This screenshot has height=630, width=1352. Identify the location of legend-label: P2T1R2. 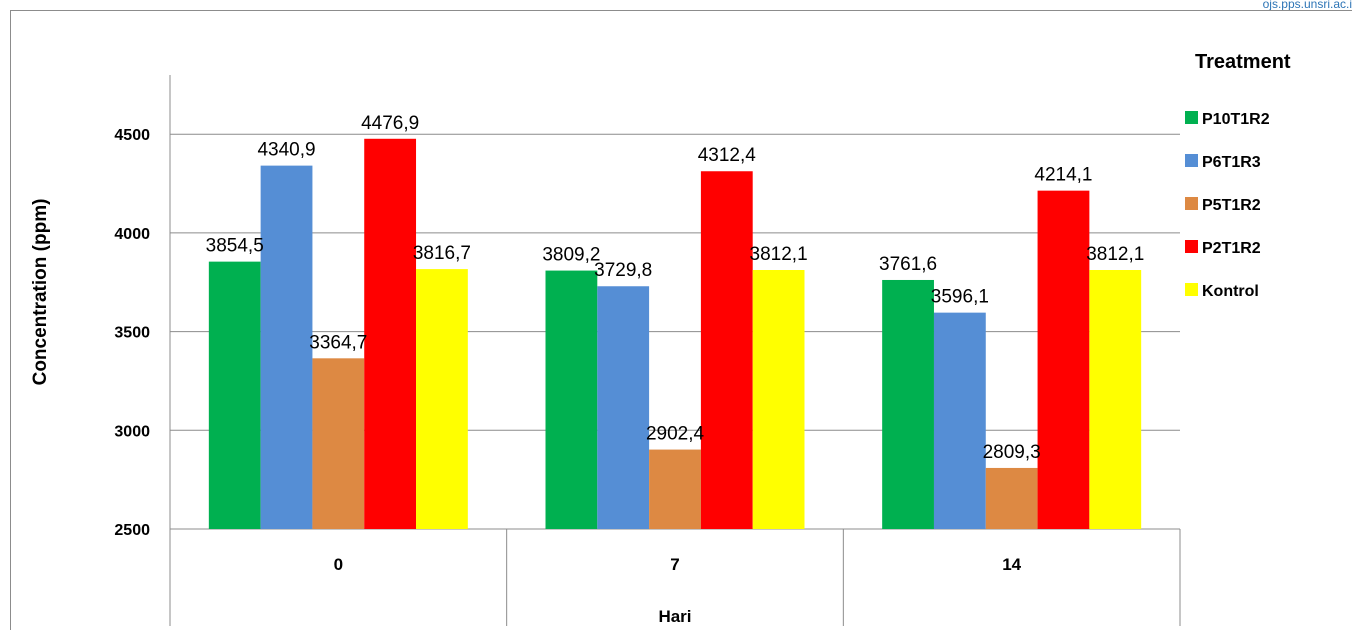
(1231, 248).